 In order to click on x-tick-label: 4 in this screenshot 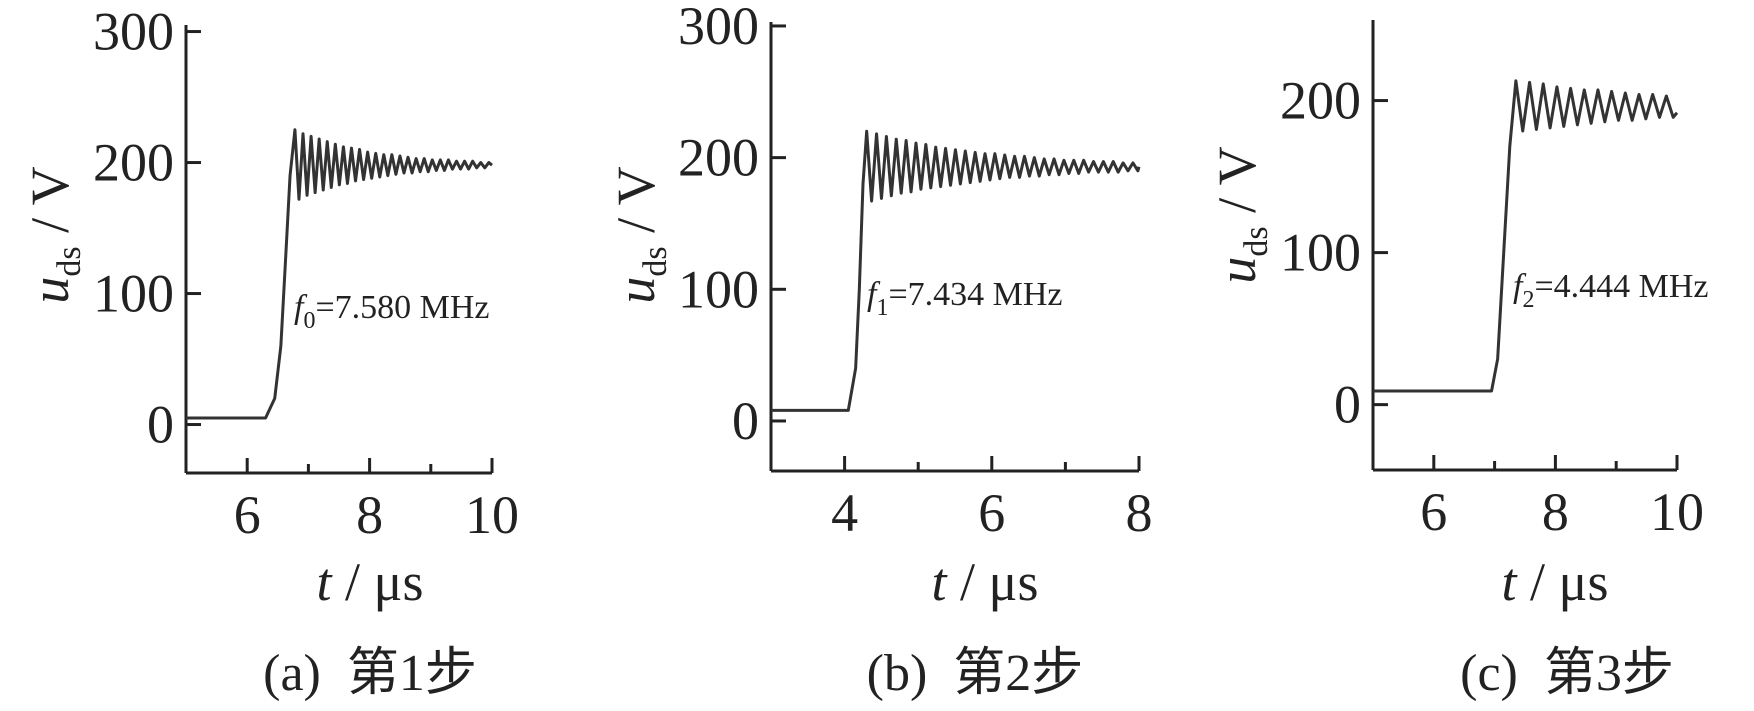, I will do `click(844, 513)`.